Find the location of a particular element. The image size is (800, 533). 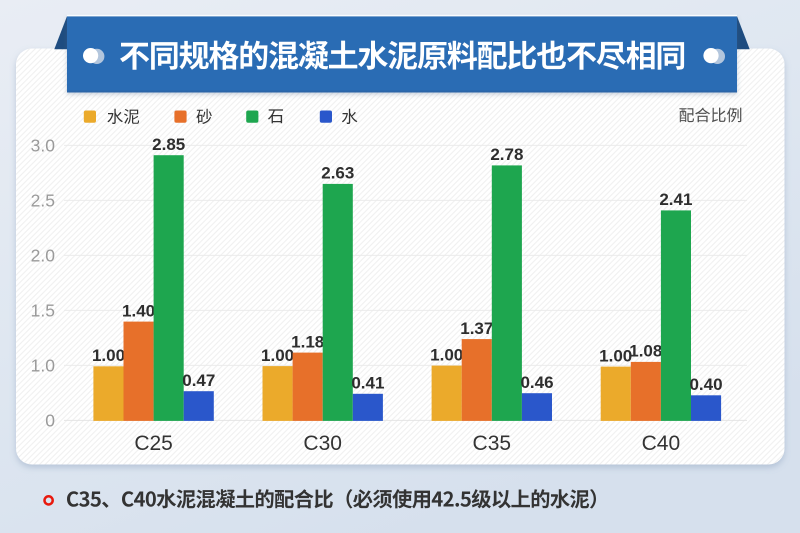

svg-text: C40 is located at coordinates (661, 443).